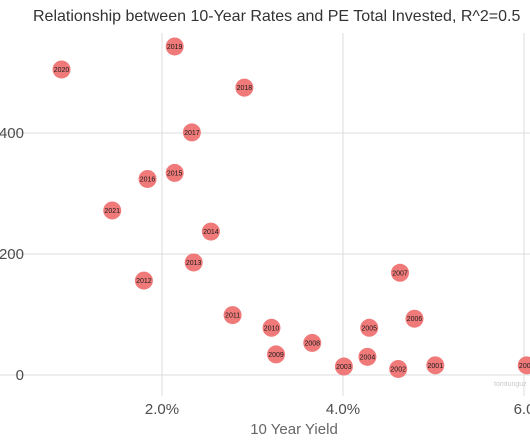 This screenshot has height=442, width=530. What do you see at coordinates (162, 409) in the screenshot?
I see `x-tick-label: 2.0%` at bounding box center [162, 409].